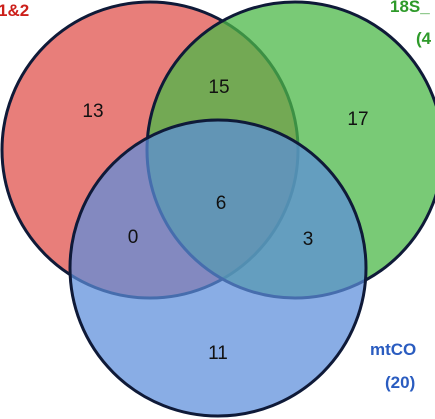 The image size is (435, 419). I want to click on set-b-label-line1: 18S_, so click(410, 8).